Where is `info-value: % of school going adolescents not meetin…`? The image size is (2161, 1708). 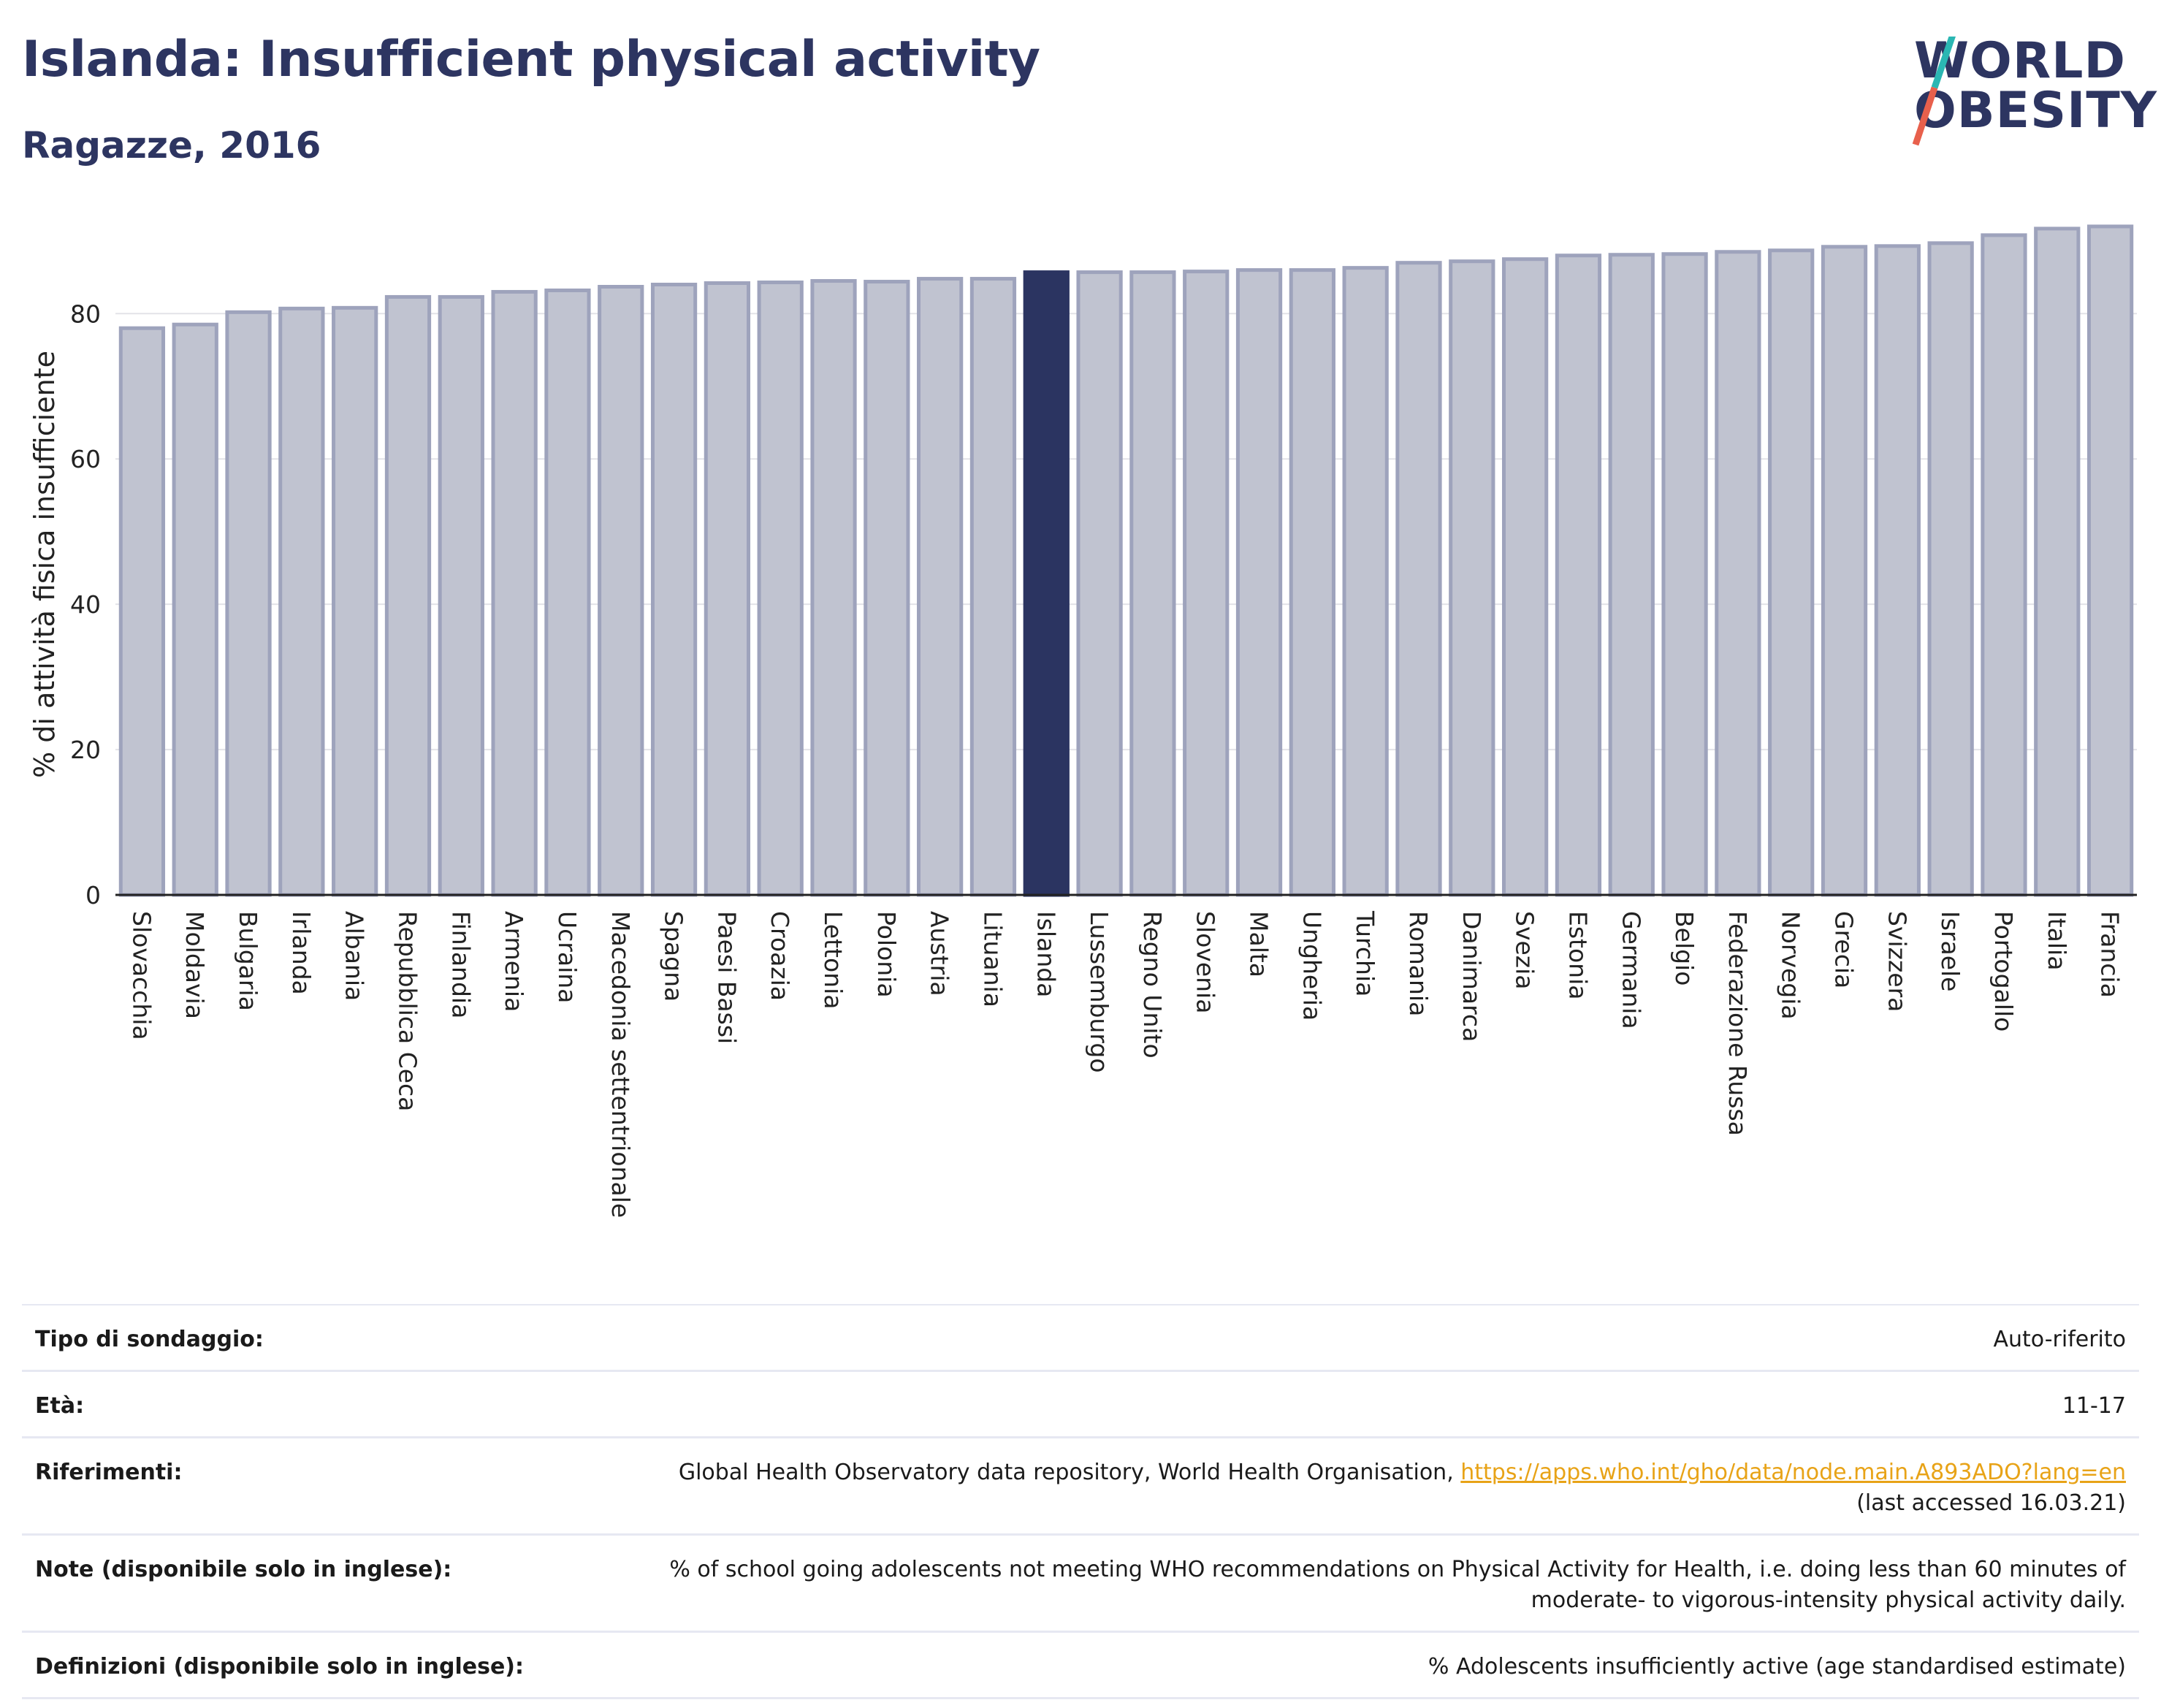 info-value: % of school going adolescents not meetin… is located at coordinates (1397, 1585).